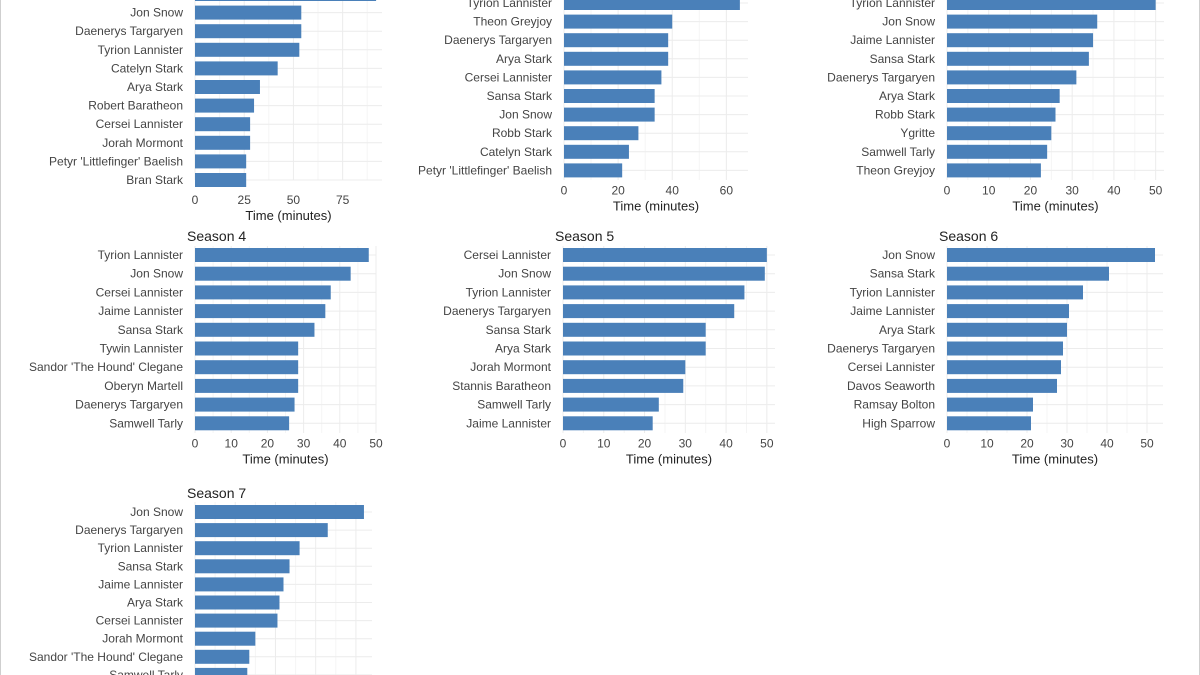 The width and height of the screenshot is (1200, 675). I want to click on category-label: Davos Seaworth, so click(891, 386).